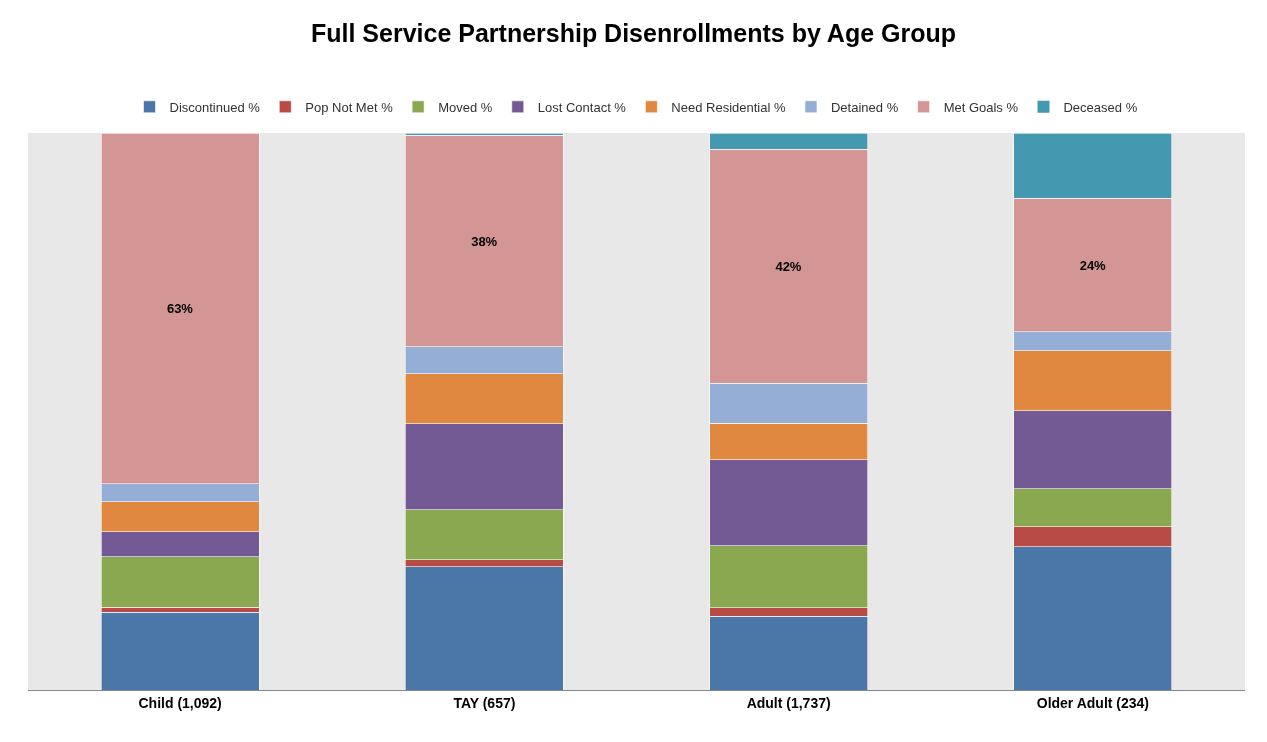 The width and height of the screenshot is (1267, 742). What do you see at coordinates (864, 107) in the screenshot?
I see `legend-label: Detained %` at bounding box center [864, 107].